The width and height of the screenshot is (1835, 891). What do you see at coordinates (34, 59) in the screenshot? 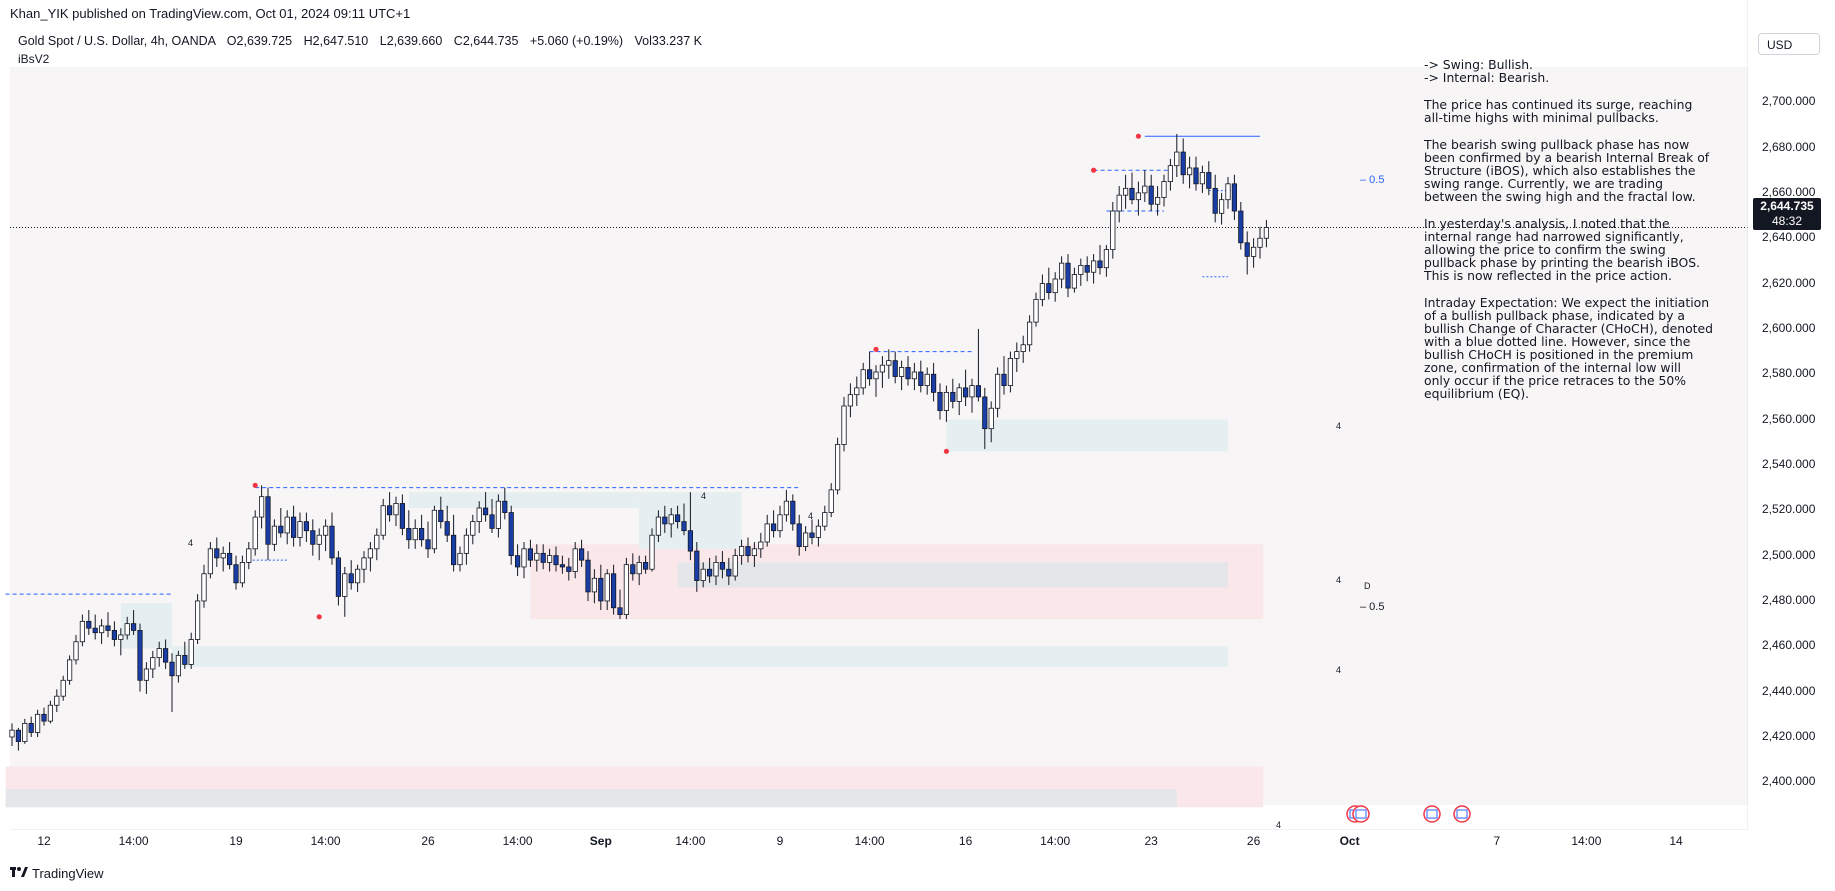
I see `indicator-name: iBsV2` at bounding box center [34, 59].